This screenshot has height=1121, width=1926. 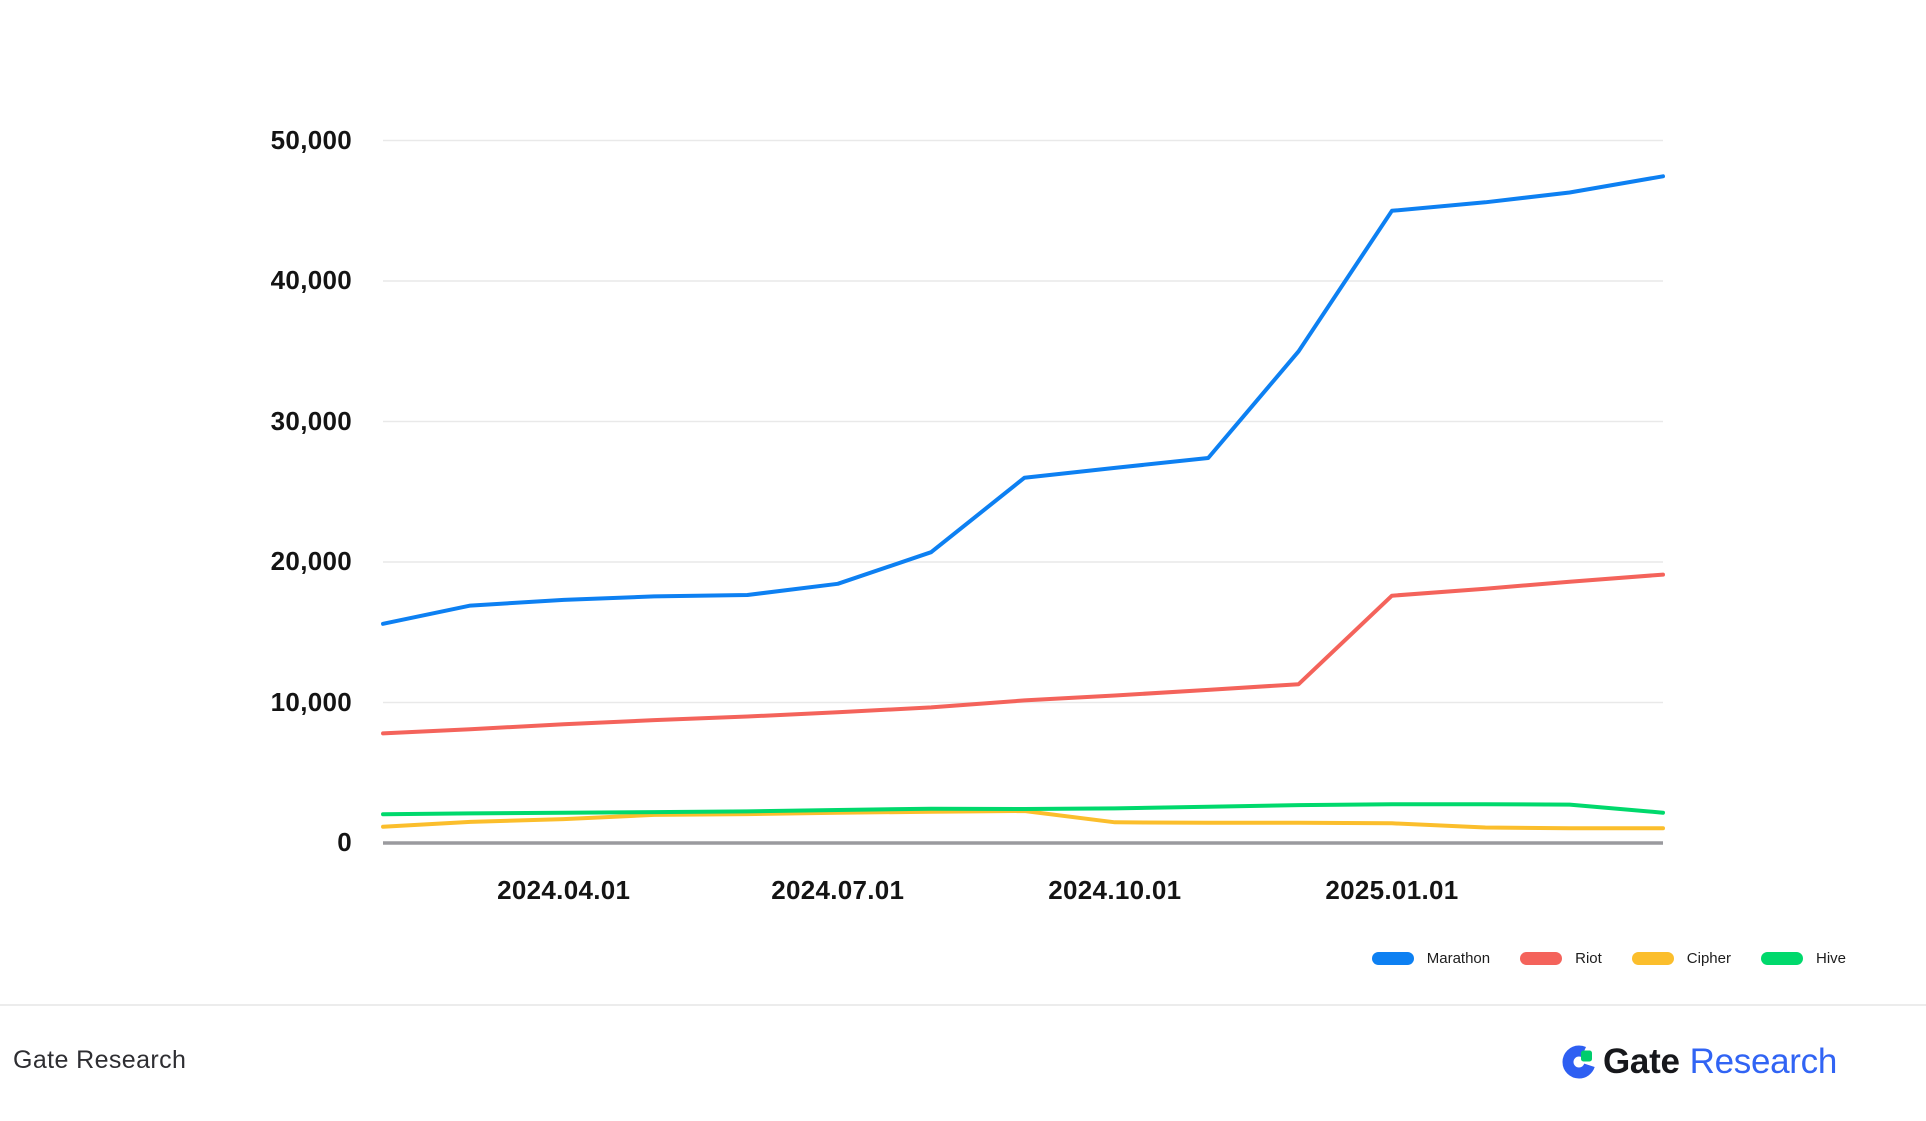 I want to click on legend-item-riot: Riot, so click(x=1561, y=958).